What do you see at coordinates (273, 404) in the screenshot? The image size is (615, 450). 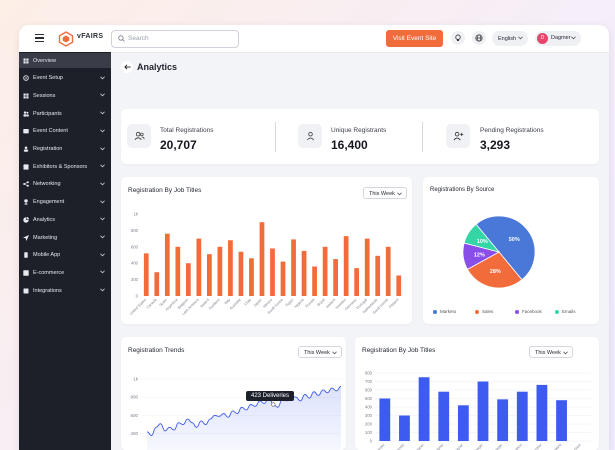 I see `hover-point` at bounding box center [273, 404].